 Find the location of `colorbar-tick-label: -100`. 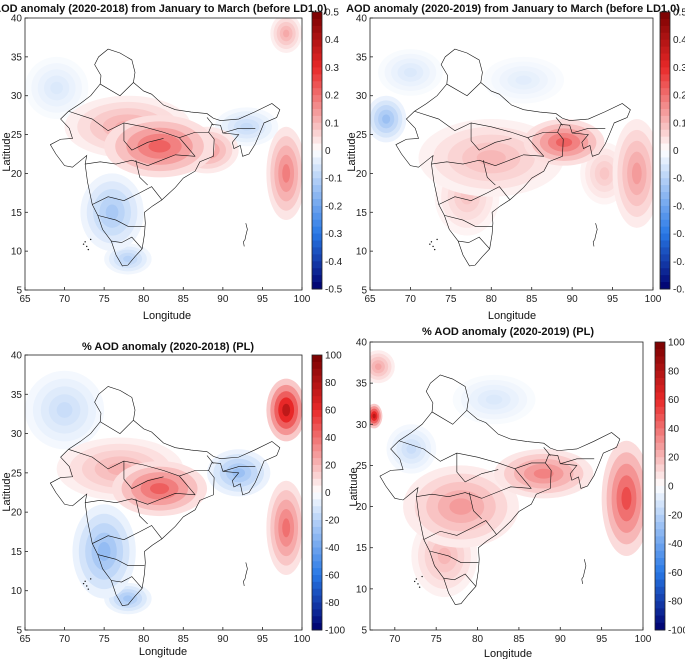

colorbar-tick-label: -100 is located at coordinates (676, 631).